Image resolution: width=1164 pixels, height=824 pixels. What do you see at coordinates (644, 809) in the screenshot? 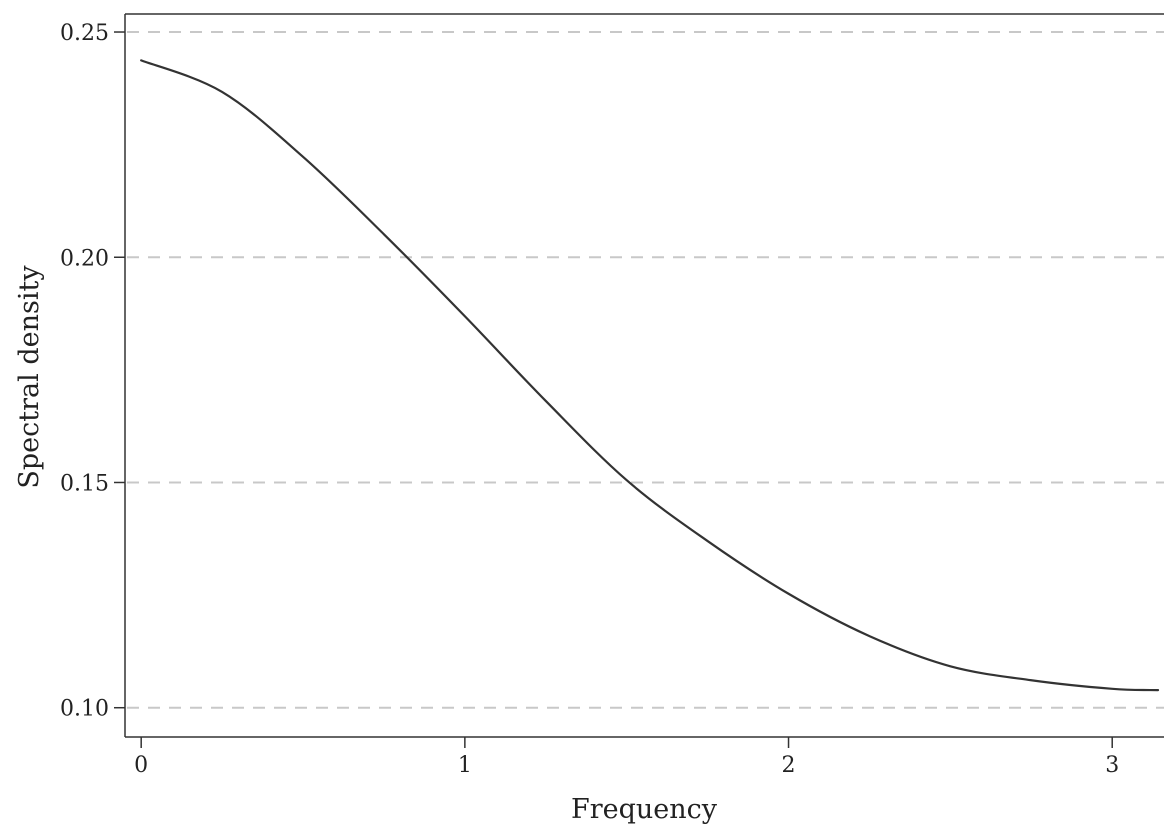
I see `x-axis-title: Frequency` at bounding box center [644, 809].